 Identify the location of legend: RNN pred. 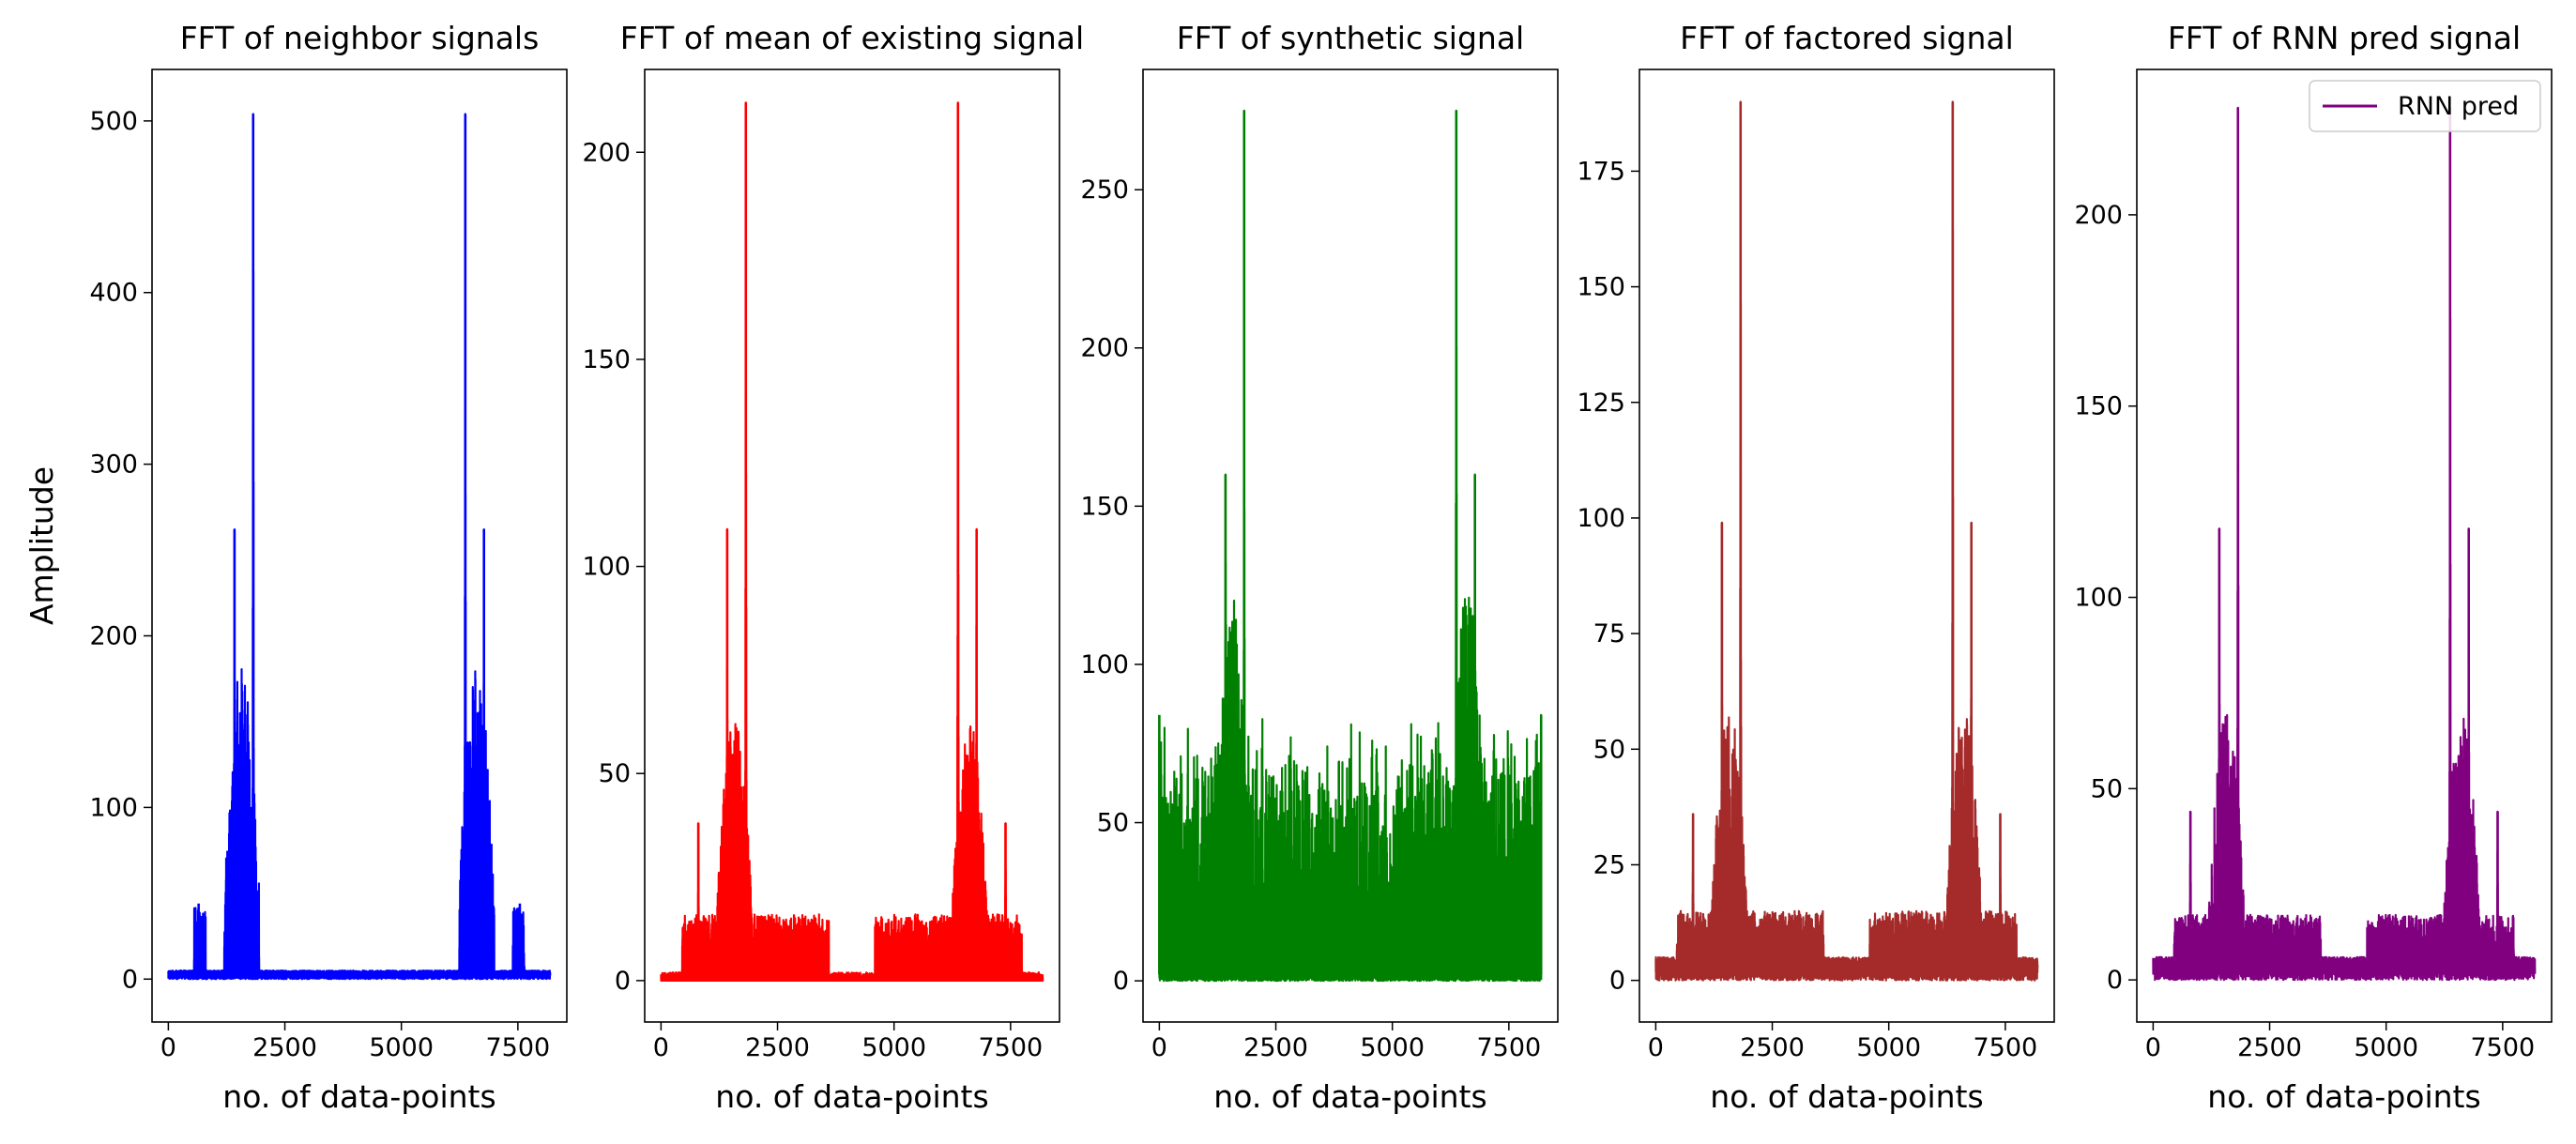
(2425, 106).